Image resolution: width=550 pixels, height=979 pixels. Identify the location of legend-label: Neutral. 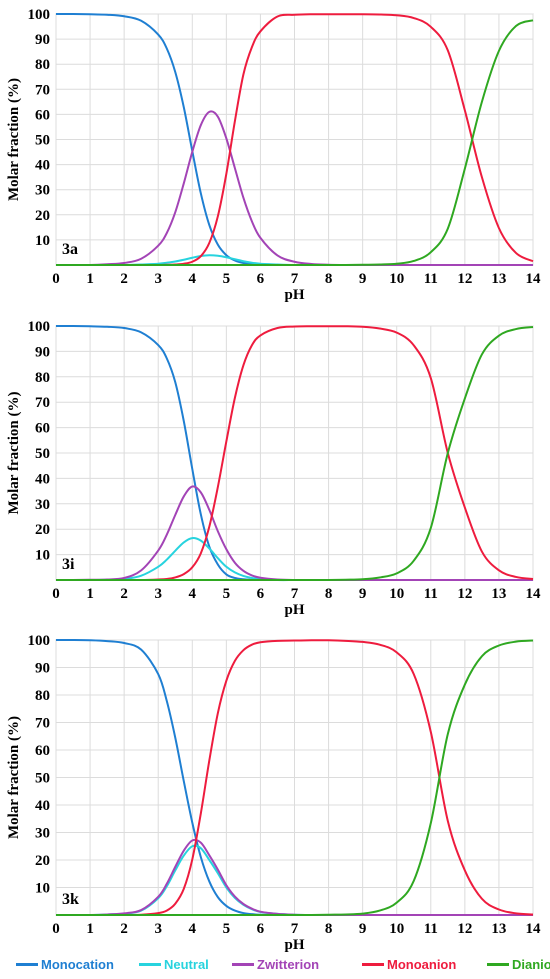
(186, 964).